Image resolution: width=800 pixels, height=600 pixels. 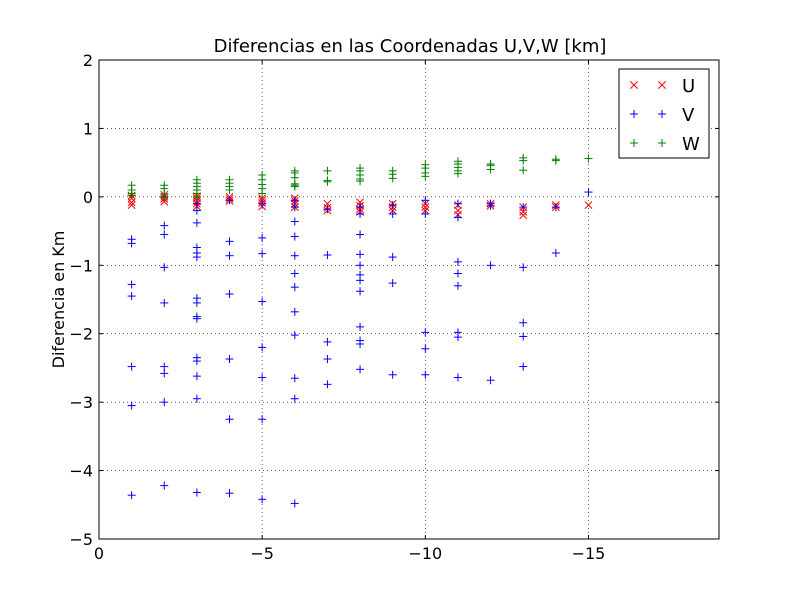 What do you see at coordinates (664, 113) in the screenshot?
I see `legend: UVW` at bounding box center [664, 113].